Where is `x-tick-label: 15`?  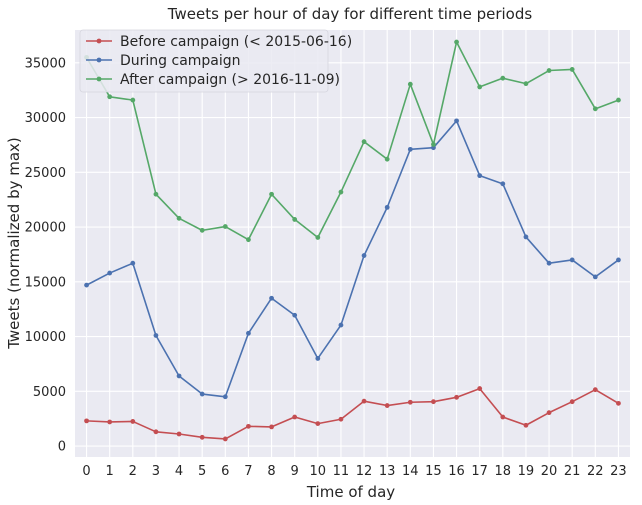 x-tick-label: 15 is located at coordinates (433, 471).